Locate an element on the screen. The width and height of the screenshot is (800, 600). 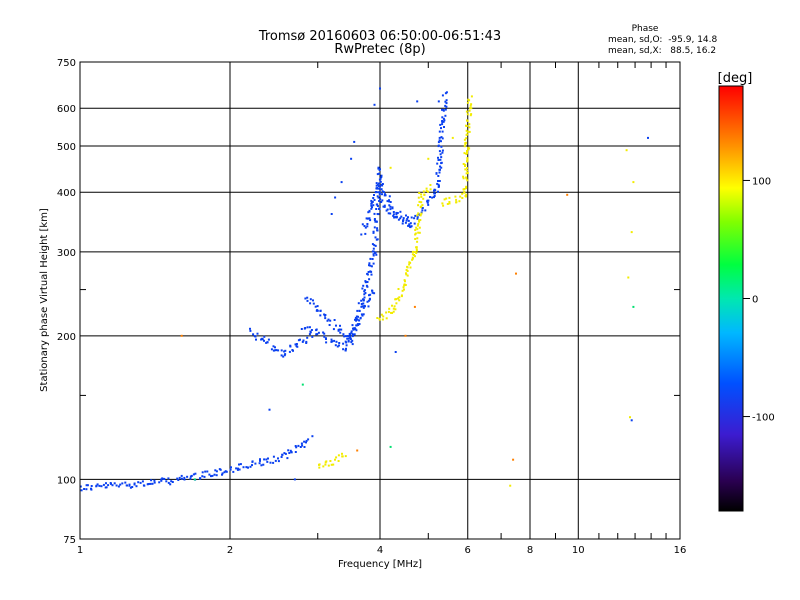
y-tick-label: 750 is located at coordinates (66, 63).